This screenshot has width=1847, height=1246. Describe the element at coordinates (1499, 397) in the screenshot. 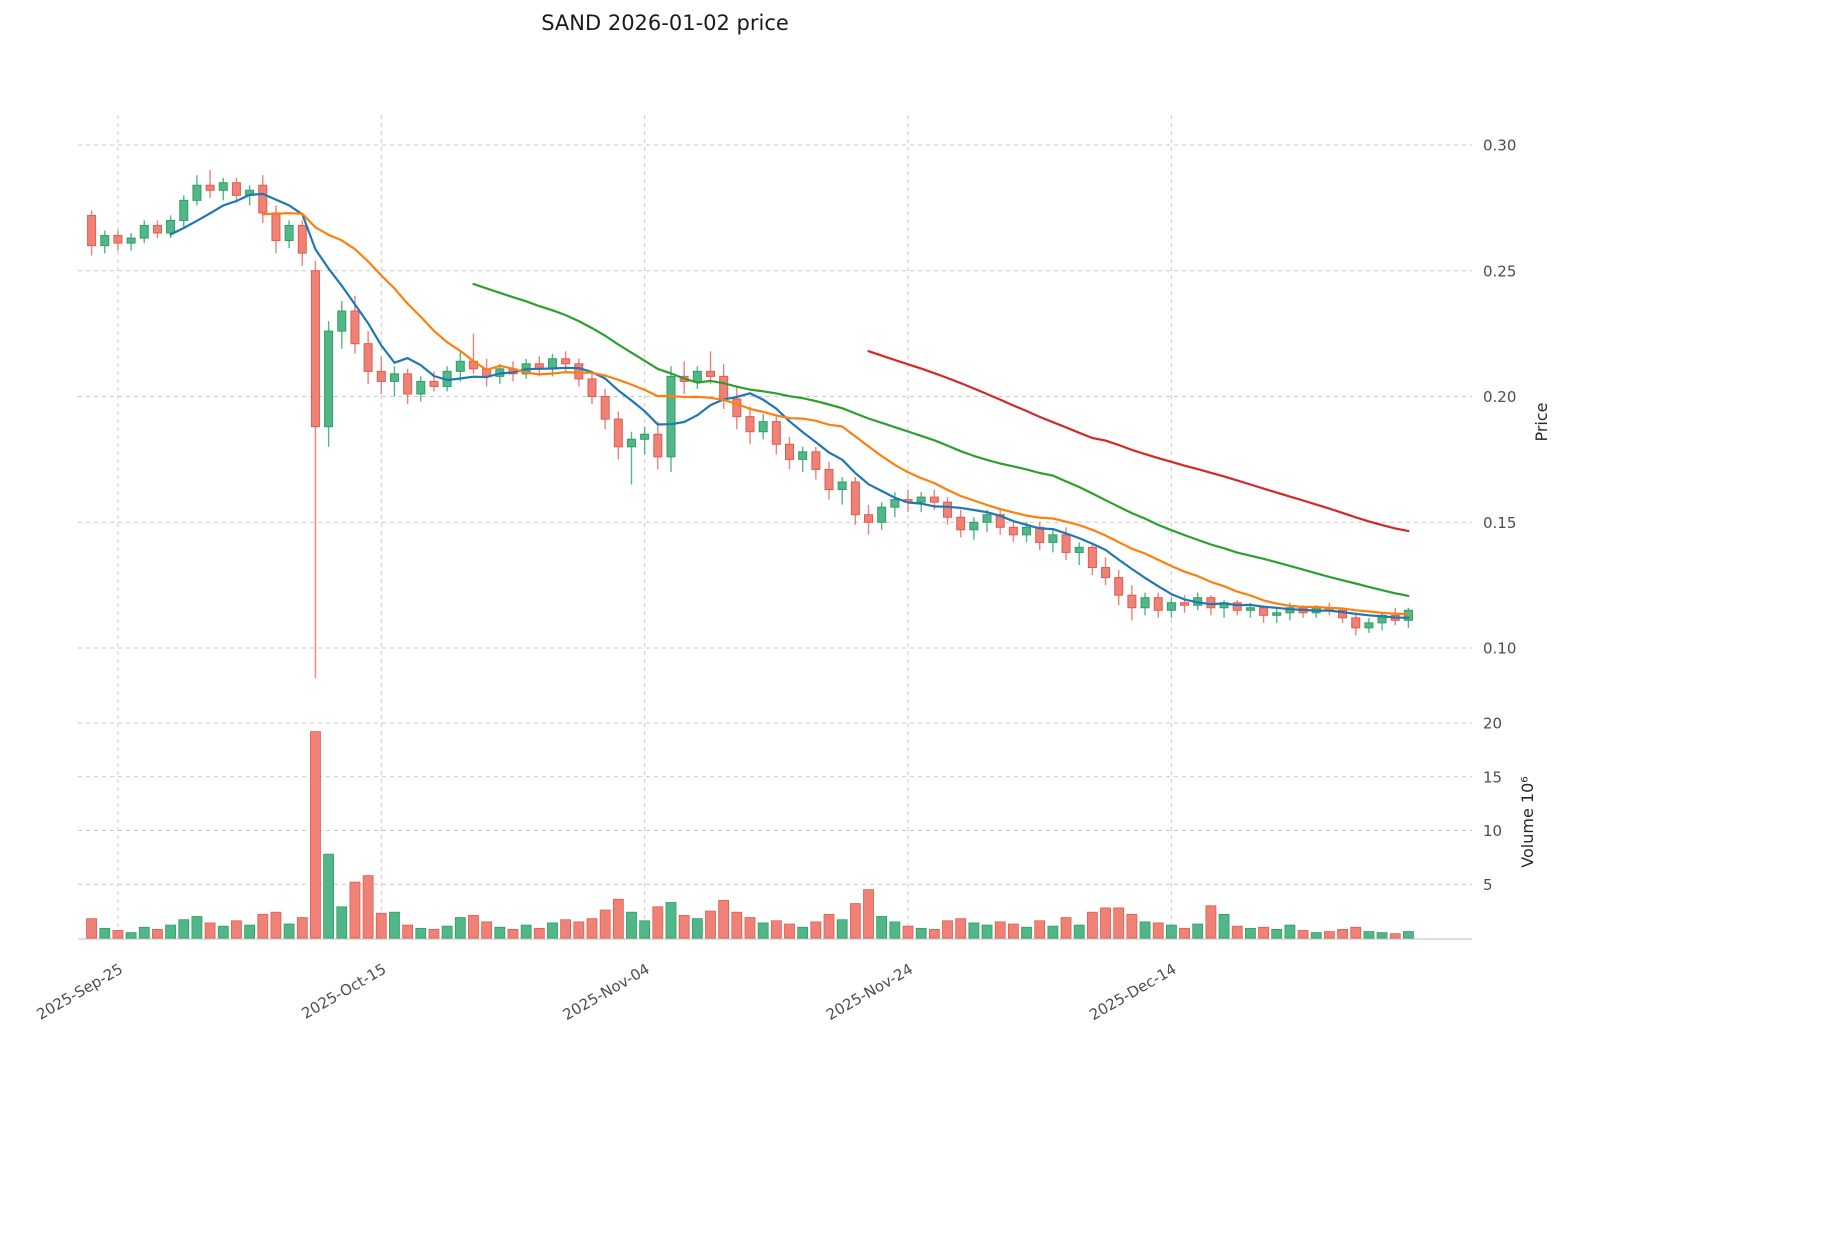

I see `price-tick-labels: 0.30 0.25 0.20 0.15 0.10` at that location.